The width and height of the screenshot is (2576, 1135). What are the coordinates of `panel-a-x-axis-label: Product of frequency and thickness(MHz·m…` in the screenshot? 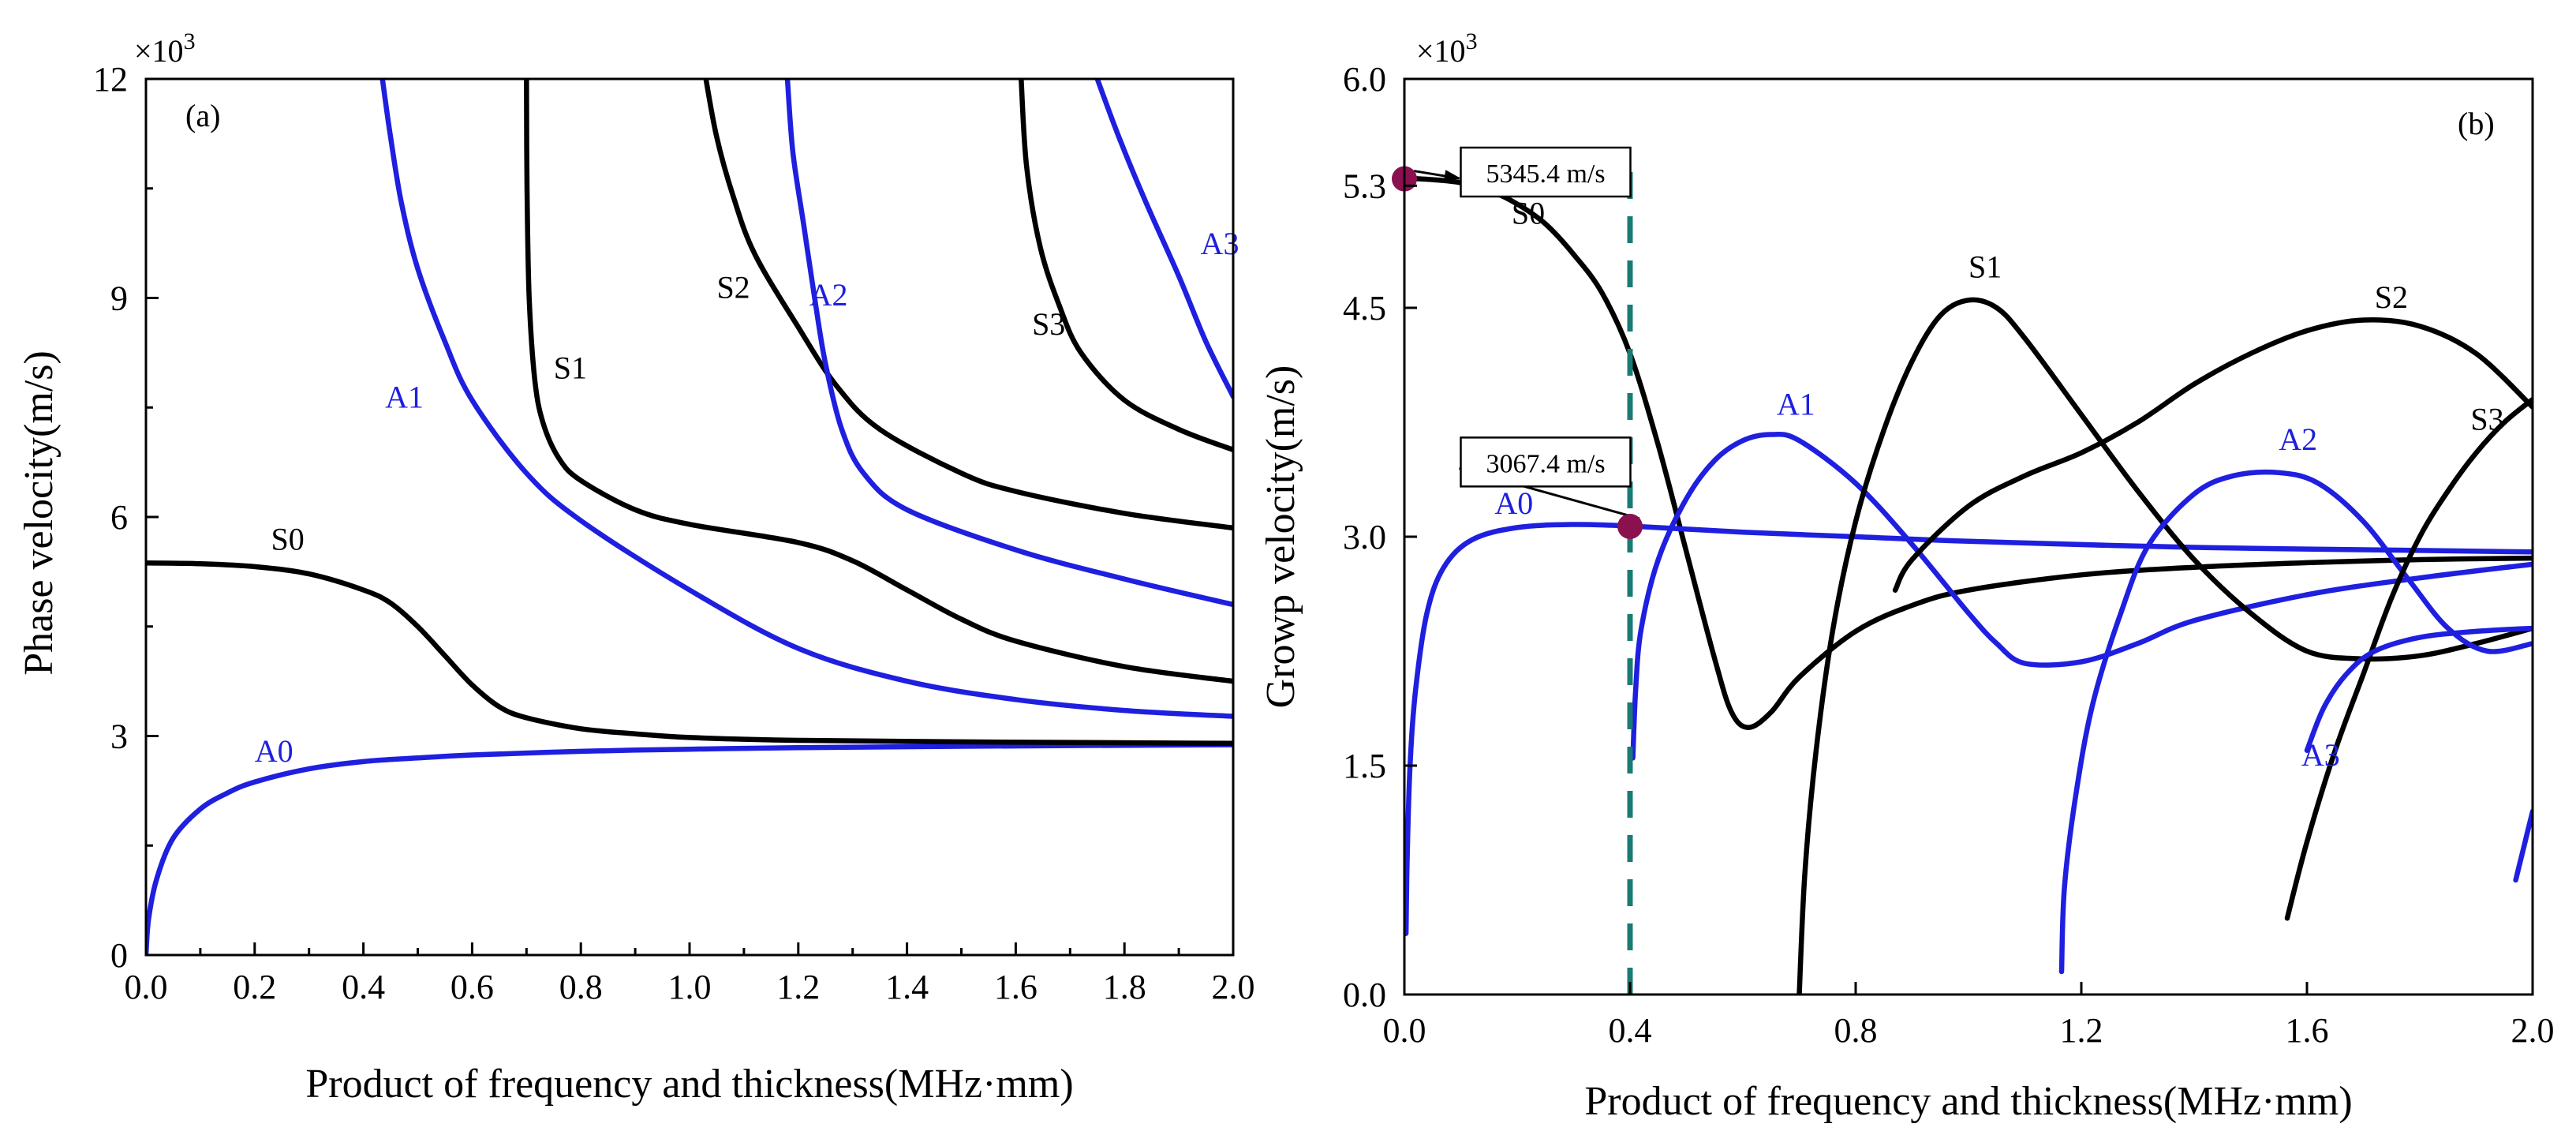 It's located at (689, 1084).